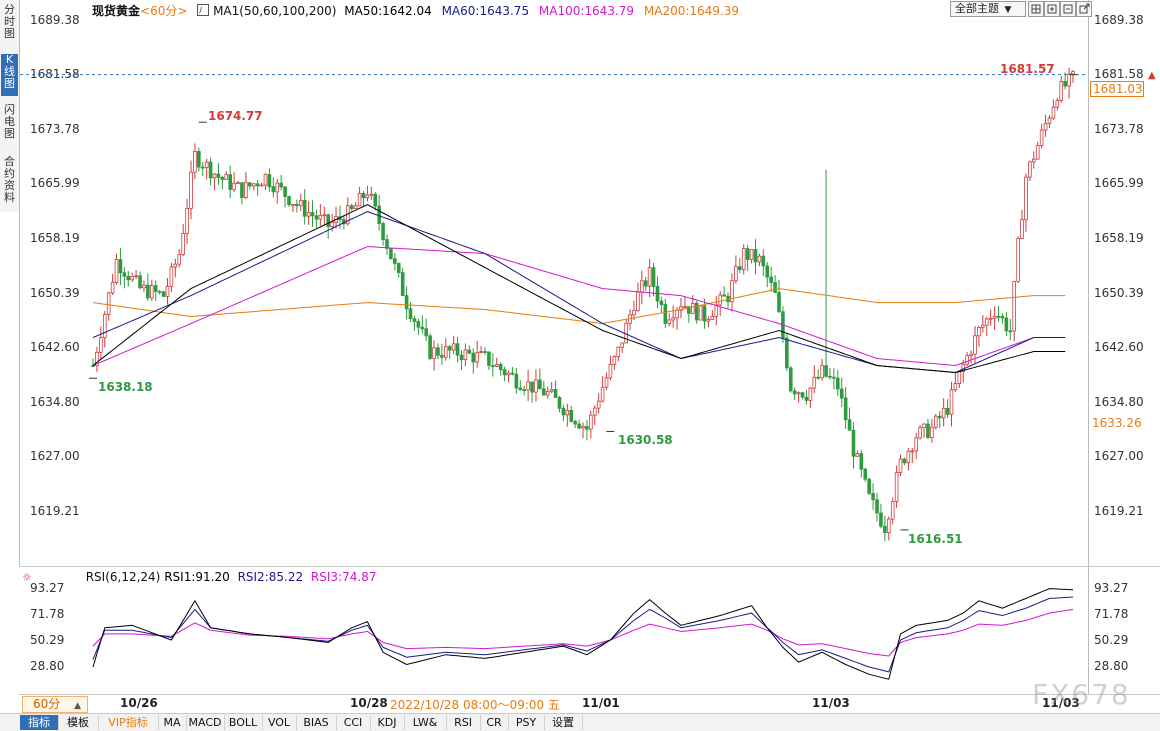  Describe the element at coordinates (205, 722) in the screenshot. I see `toolbar-macd: MACD` at that location.